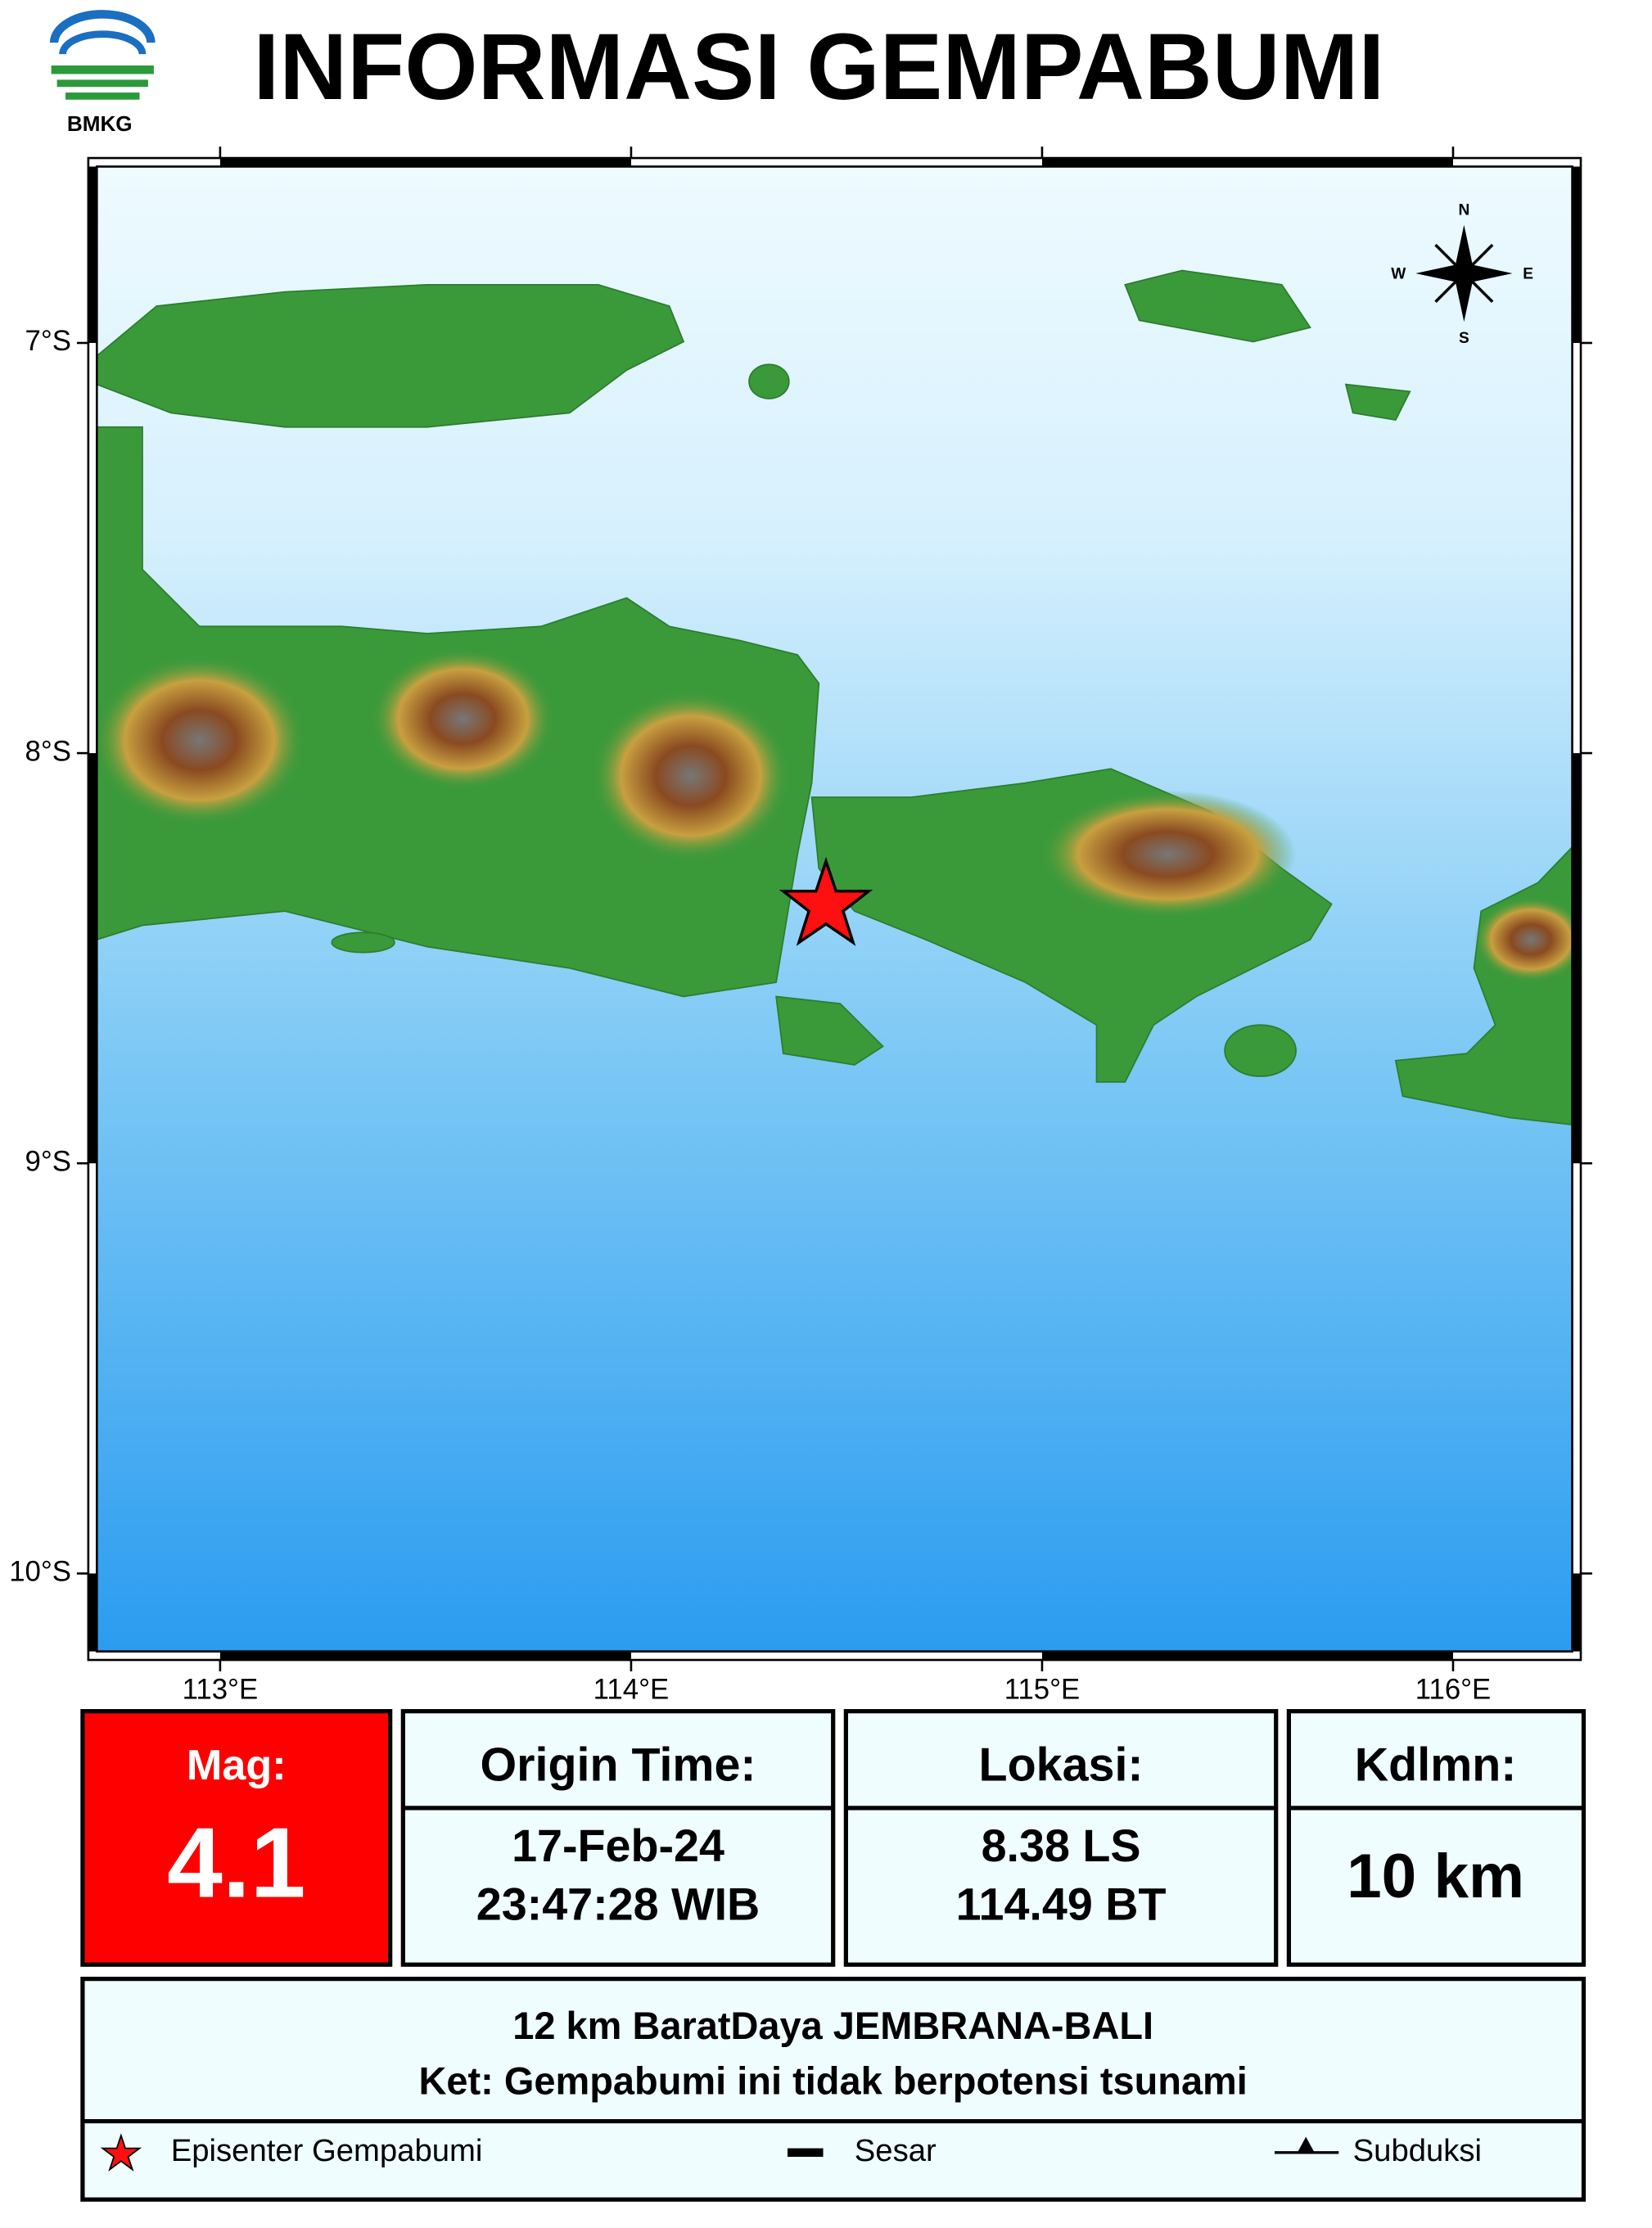  What do you see at coordinates (618, 1765) in the screenshot?
I see `origin-label: Origin Time:` at bounding box center [618, 1765].